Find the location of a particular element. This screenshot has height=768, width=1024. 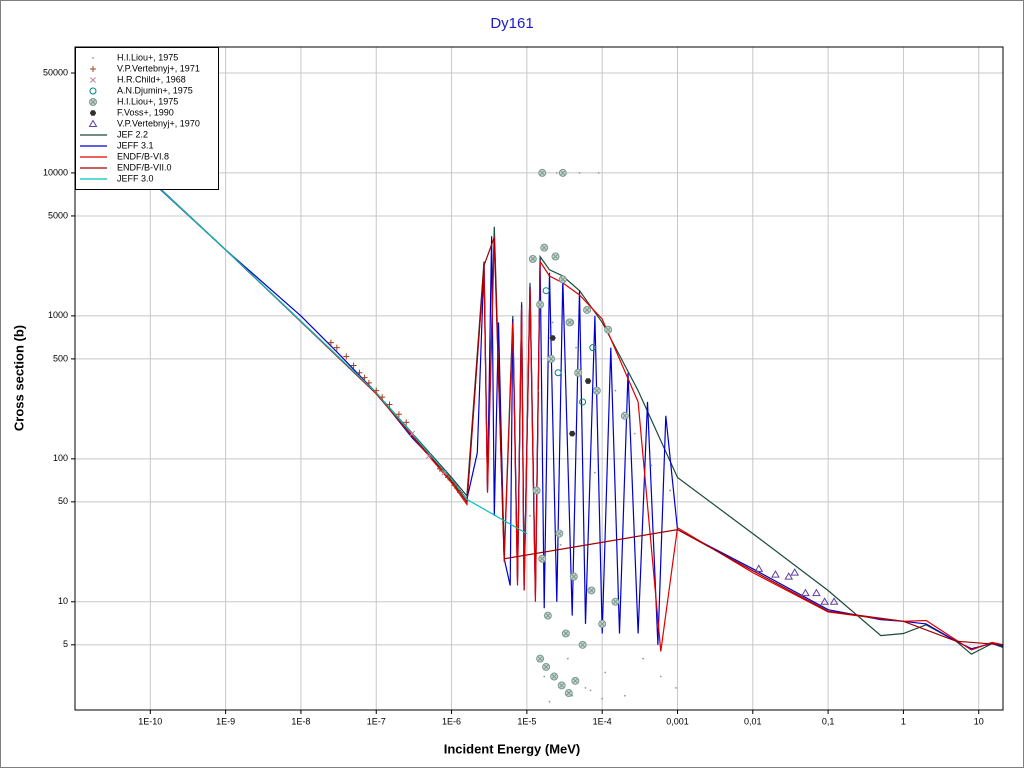

legend-label: ENDF/B-VI.8 is located at coordinates (143, 156).